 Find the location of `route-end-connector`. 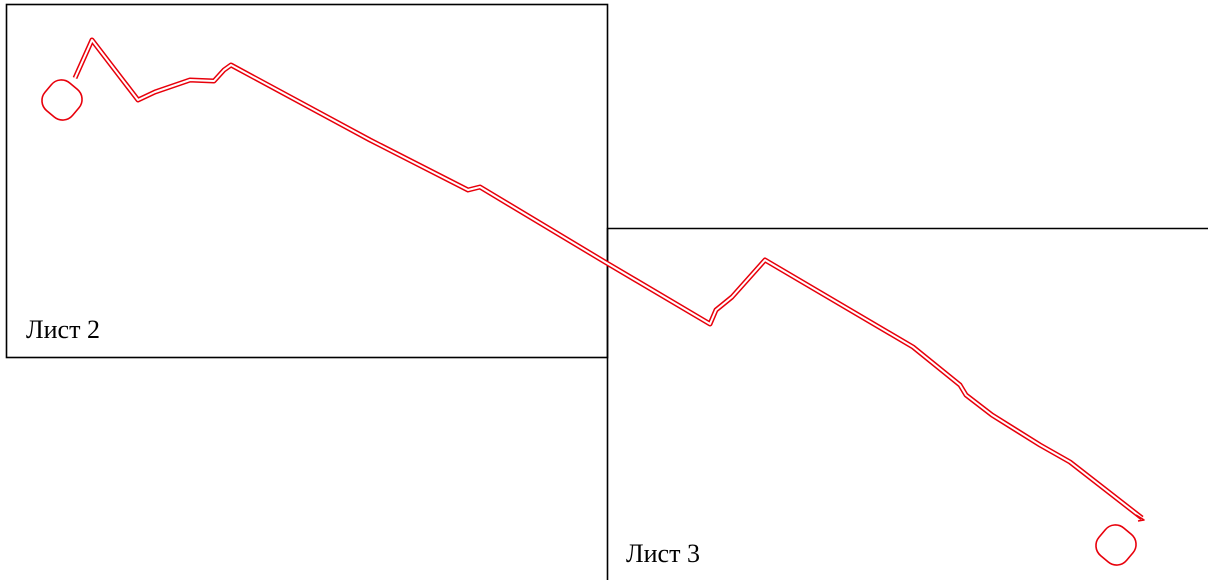

route-end-connector is located at coordinates (1140, 518).